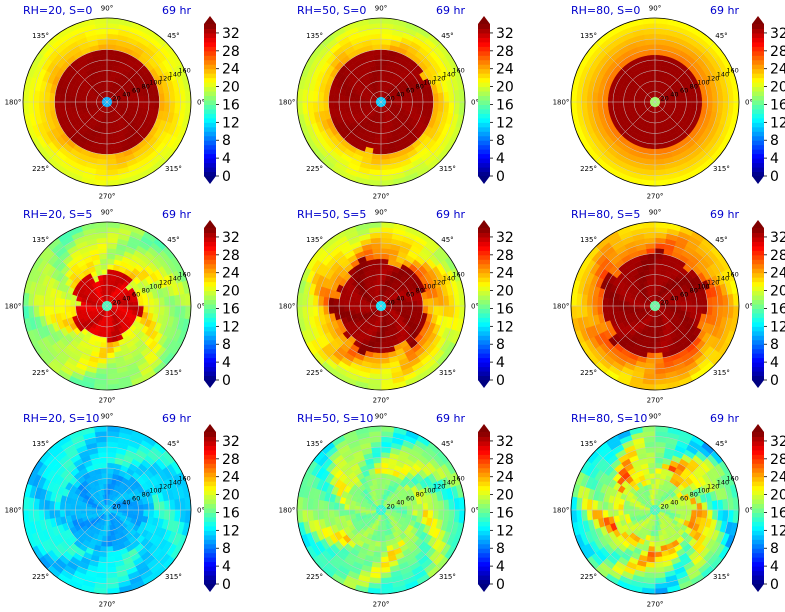 This screenshot has height=612, width=785. I want to click on panel-title: RH=80, S=5, so click(605, 214).